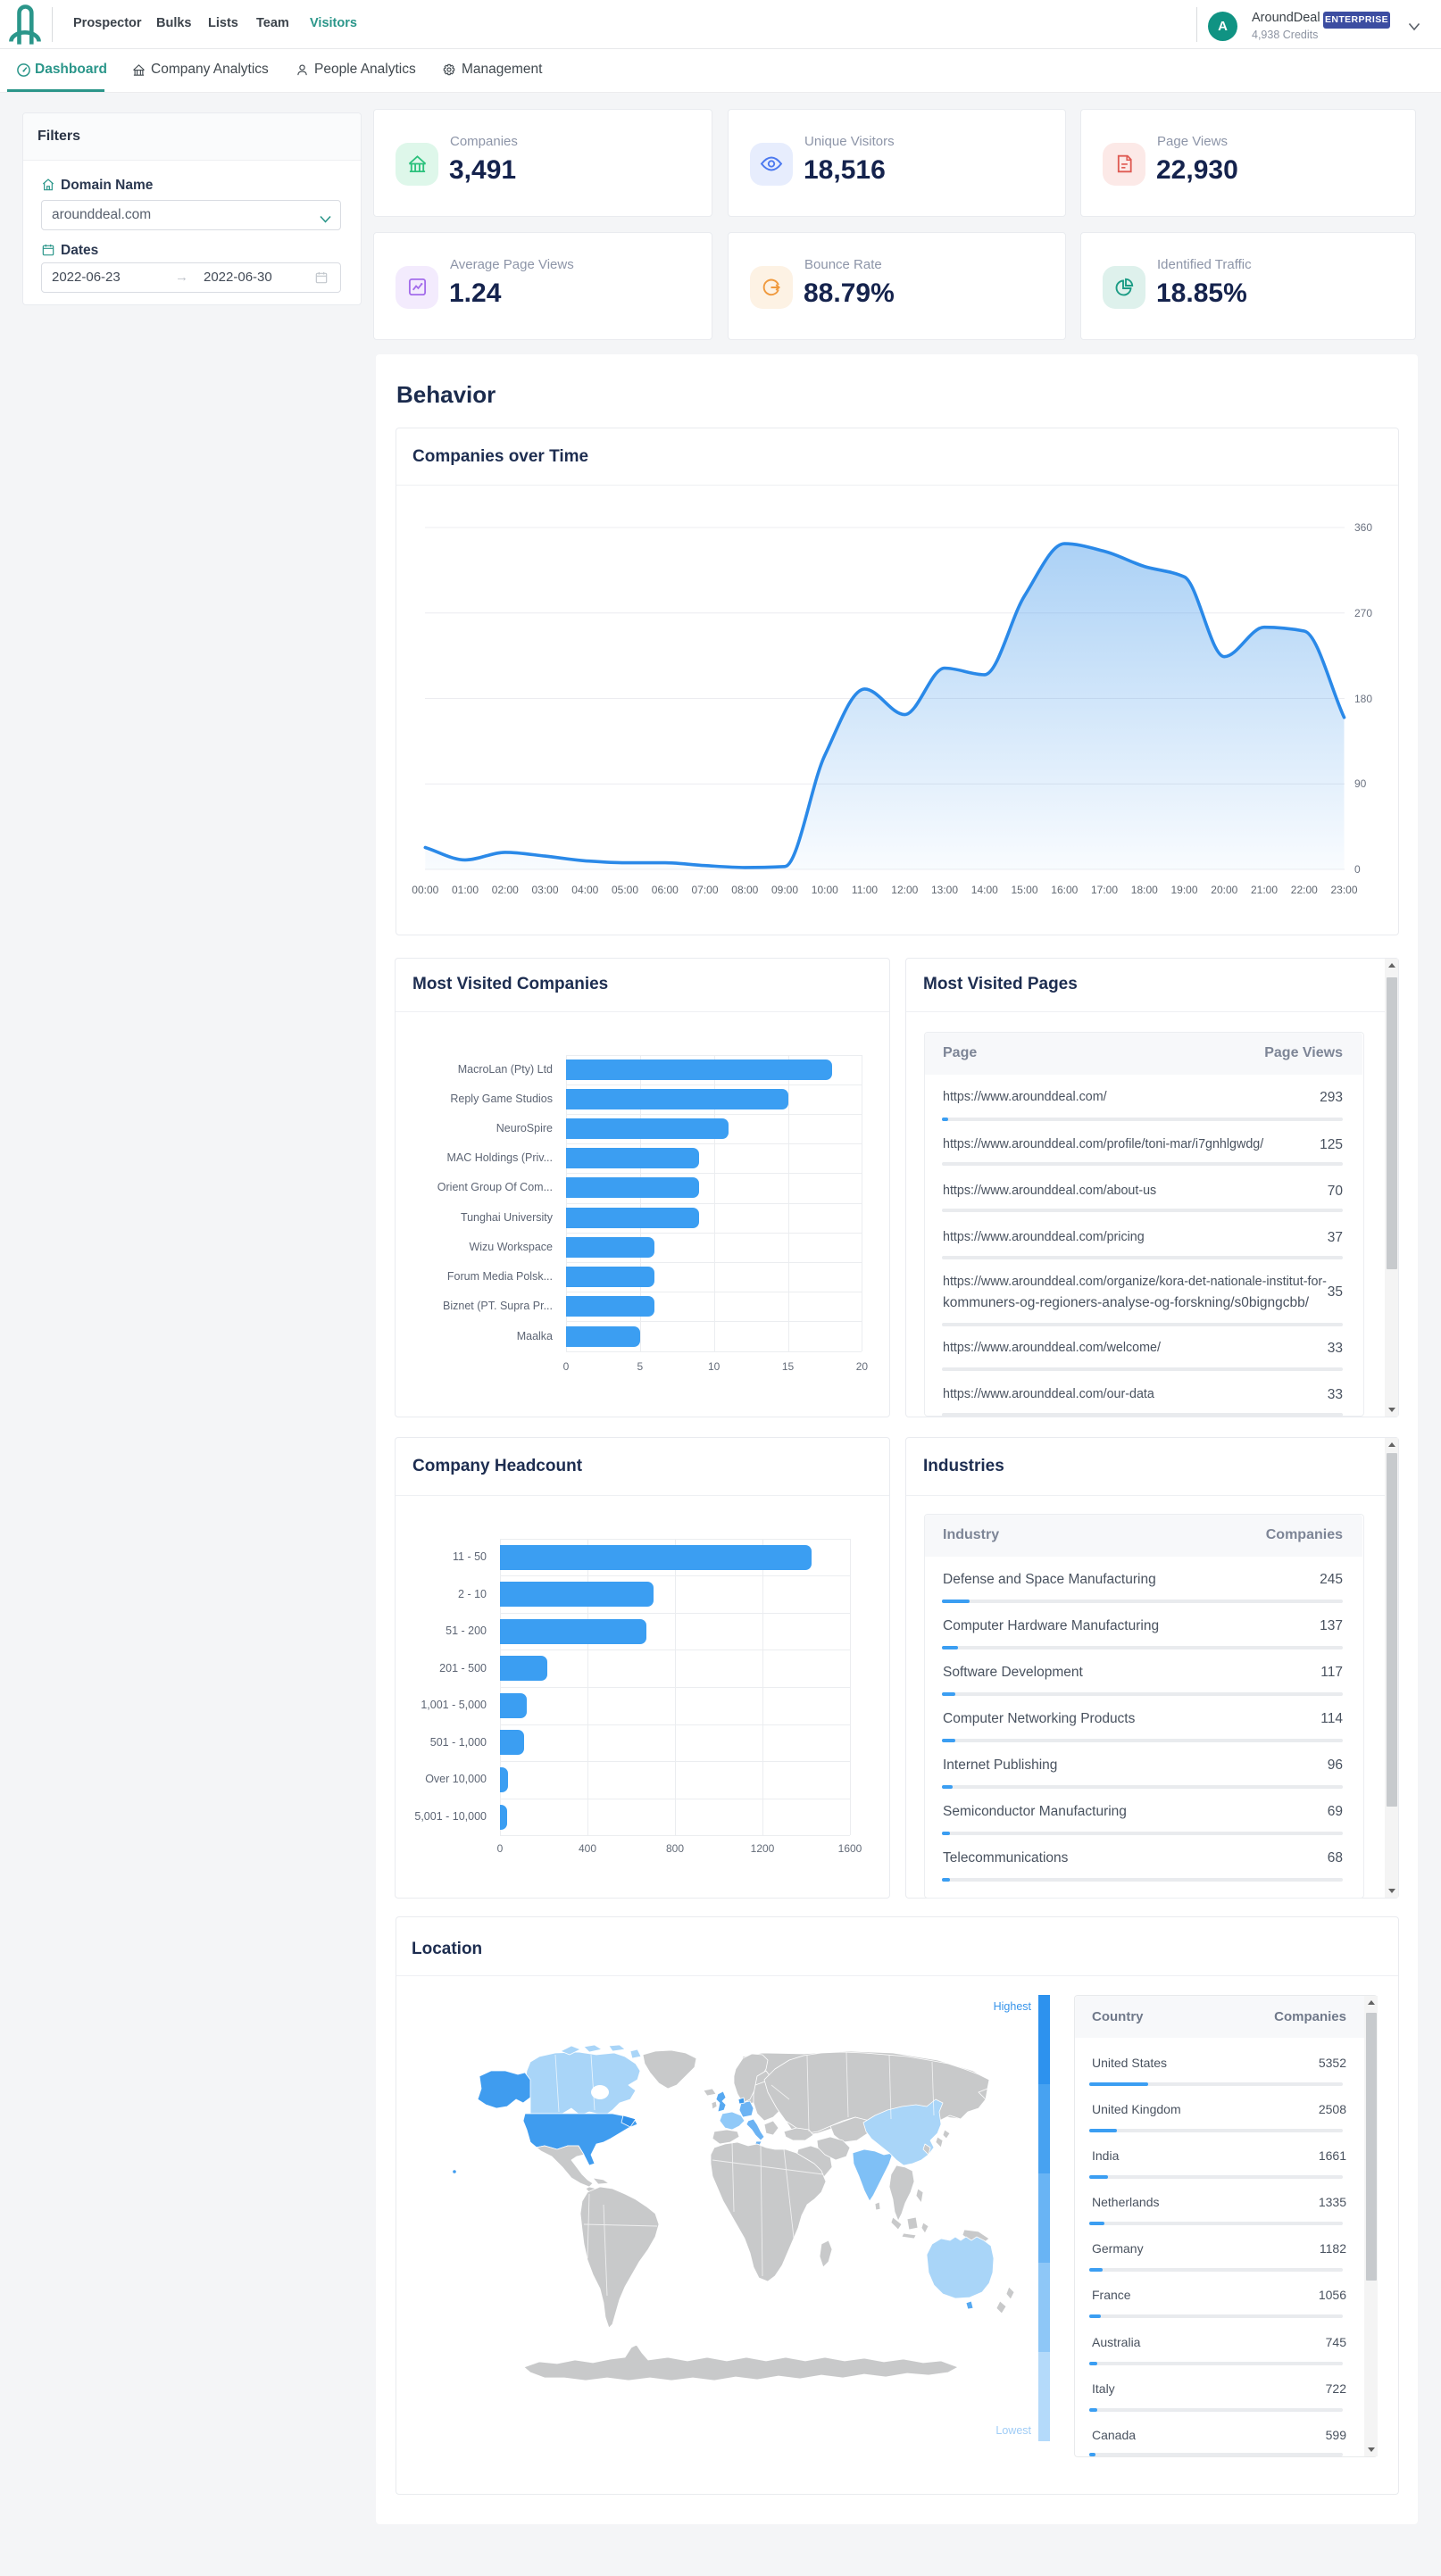 The height and width of the screenshot is (2576, 1441). I want to click on svg-text: 270, so click(1363, 613).